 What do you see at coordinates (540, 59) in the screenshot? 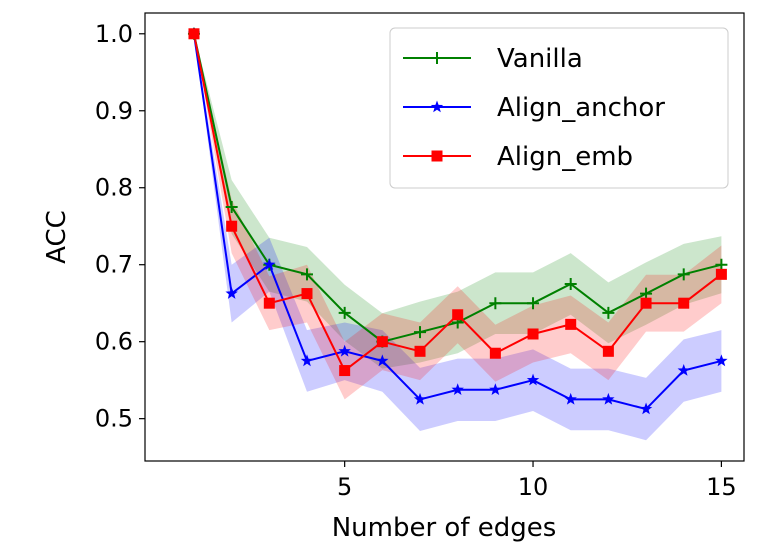
I see `legend-label-vanilla: Vanilla` at bounding box center [540, 59].